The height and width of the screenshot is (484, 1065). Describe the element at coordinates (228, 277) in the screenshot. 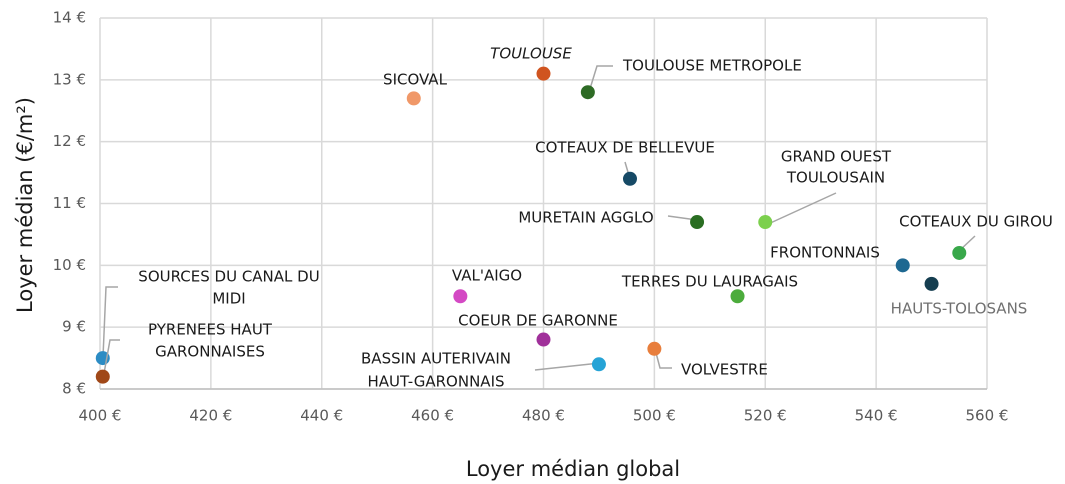

I see `point-label: SOURCES DU CANAL DU` at that location.